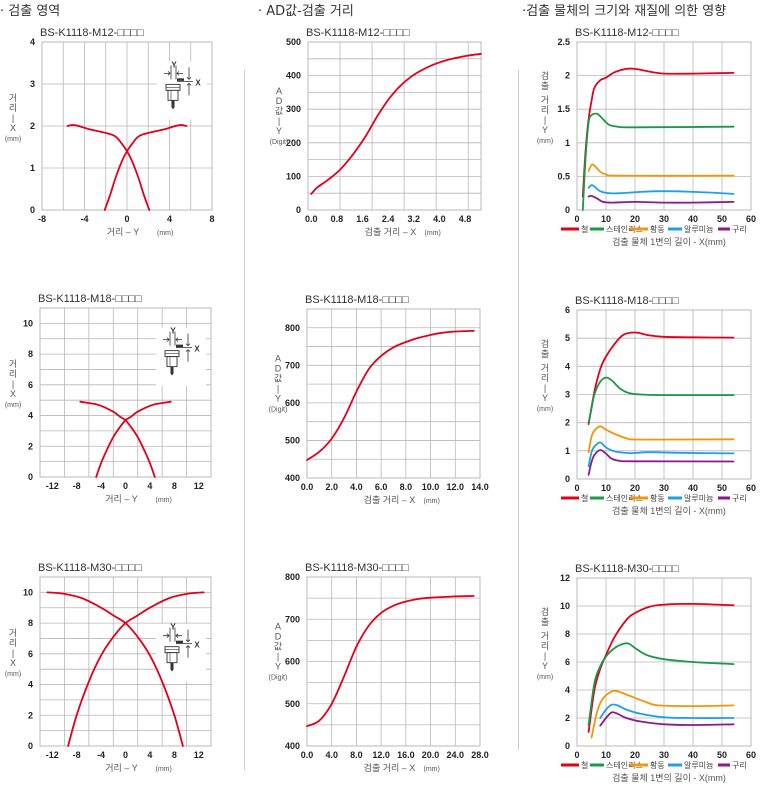 This screenshot has height=793, width=760. What do you see at coordinates (108, 167) in the screenshot?
I see `series-line-left` at bounding box center [108, 167].